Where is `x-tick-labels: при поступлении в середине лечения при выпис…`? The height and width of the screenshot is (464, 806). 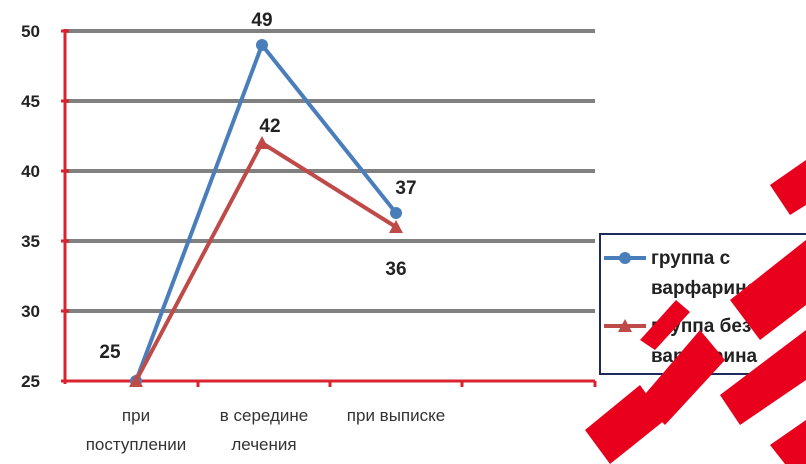
x-tick-labels: при поступлении в середине лечения при выпис… is located at coordinates (266, 430).